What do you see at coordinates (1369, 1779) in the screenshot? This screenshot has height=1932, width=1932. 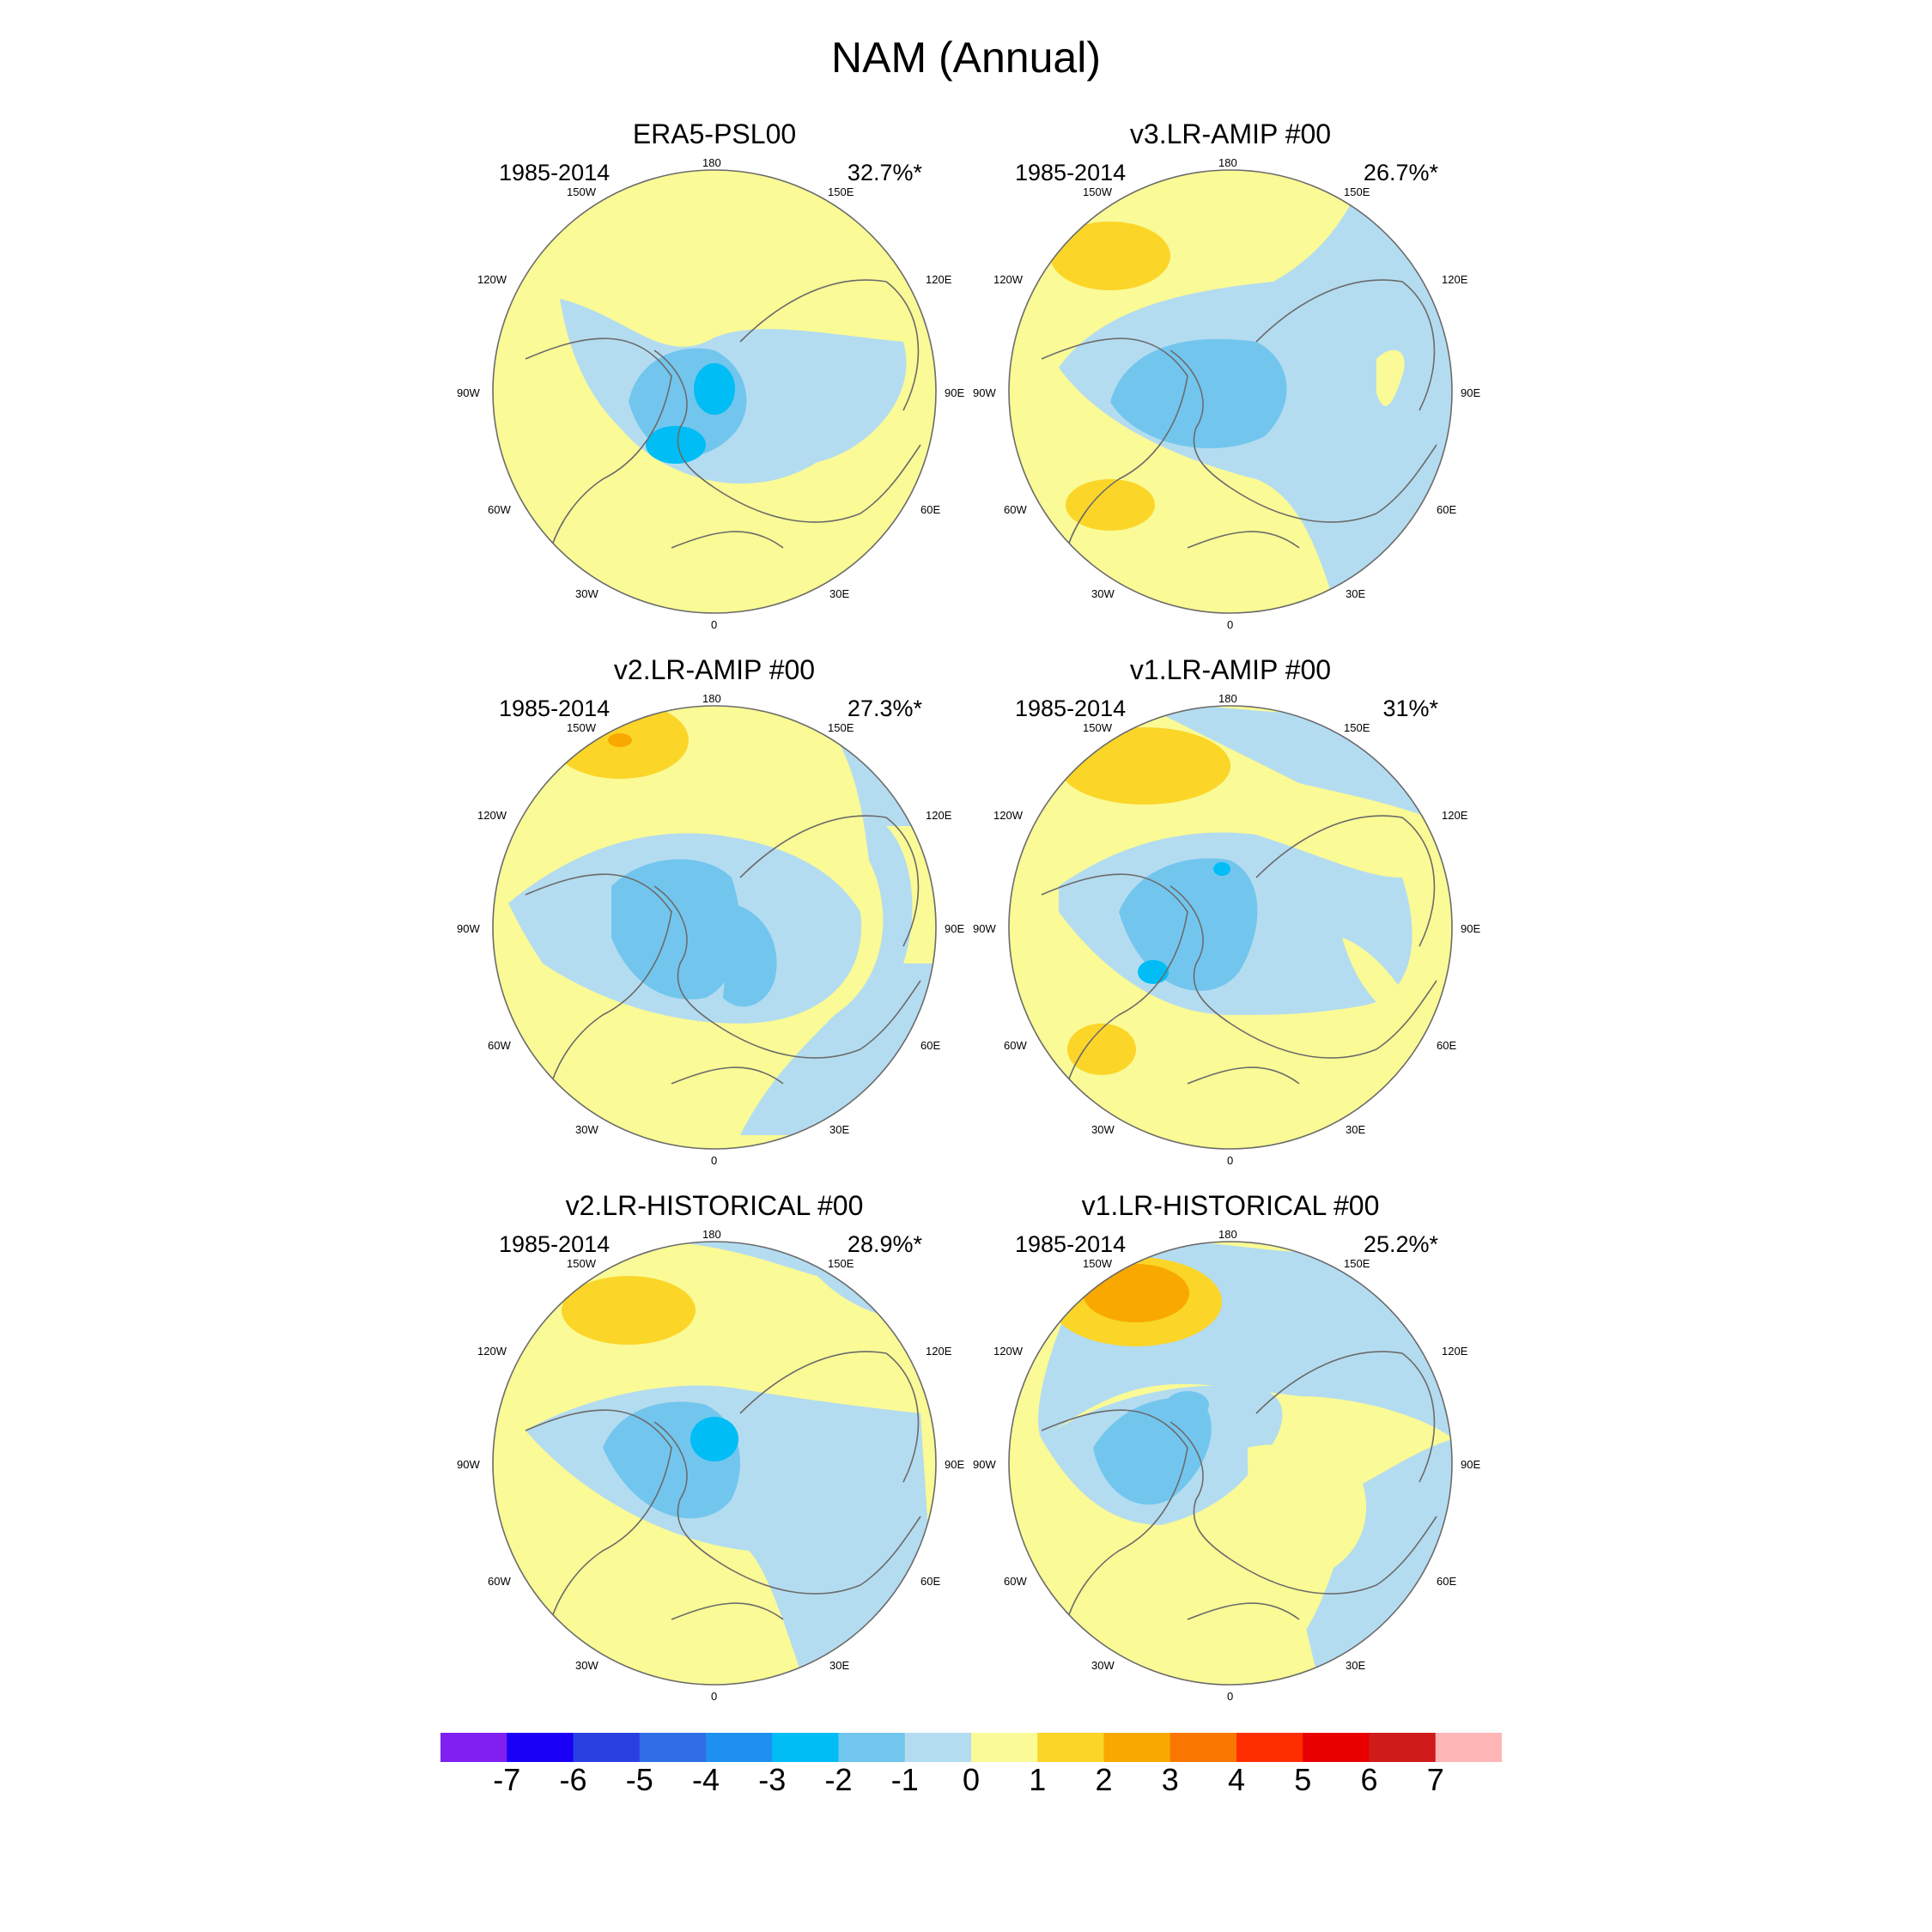 I see `colorbar-tick-label: 6` at bounding box center [1369, 1779].